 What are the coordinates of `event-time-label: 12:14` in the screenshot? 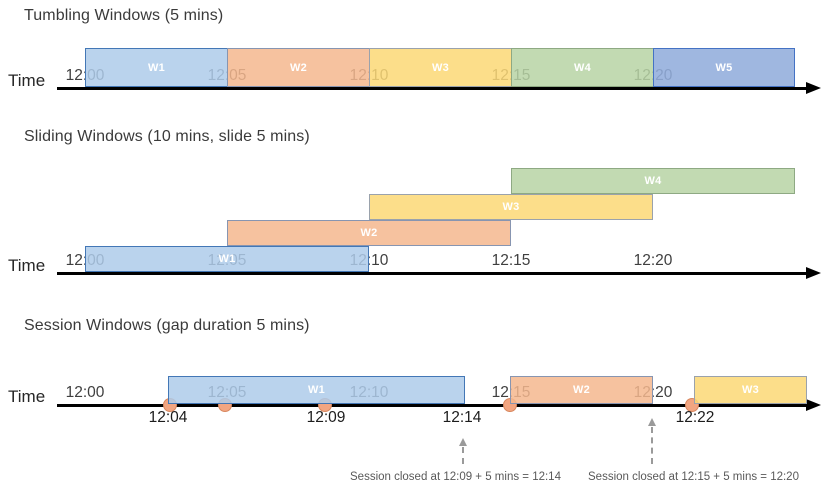 It's located at (462, 417).